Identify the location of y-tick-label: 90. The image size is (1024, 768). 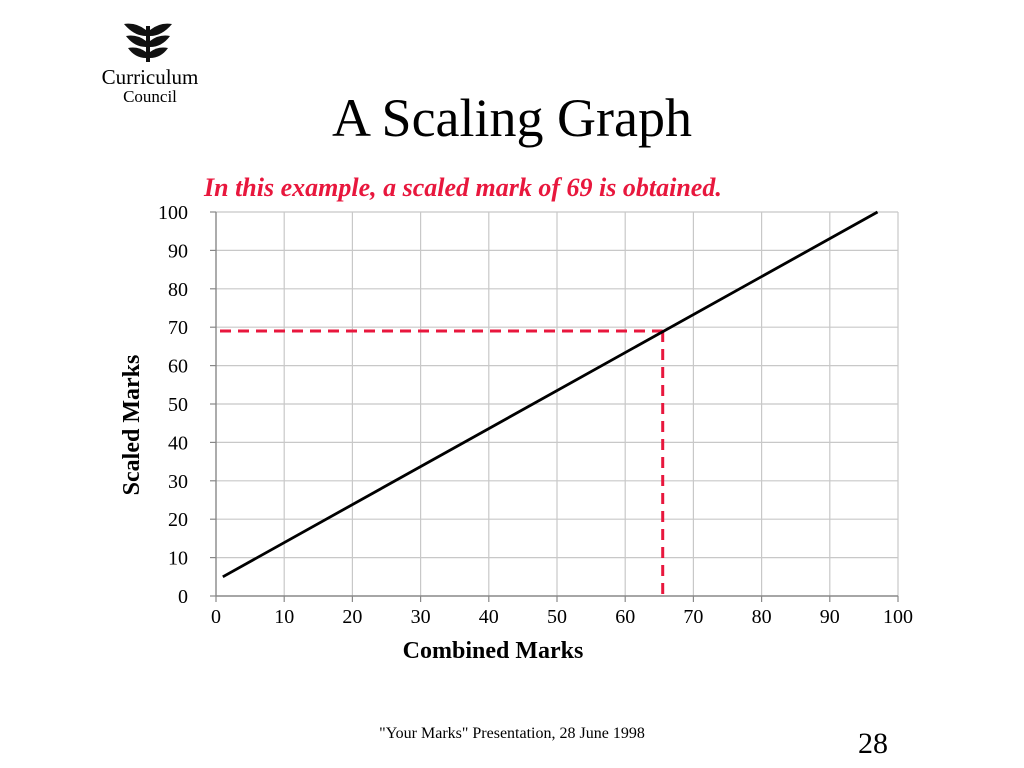
(178, 251).